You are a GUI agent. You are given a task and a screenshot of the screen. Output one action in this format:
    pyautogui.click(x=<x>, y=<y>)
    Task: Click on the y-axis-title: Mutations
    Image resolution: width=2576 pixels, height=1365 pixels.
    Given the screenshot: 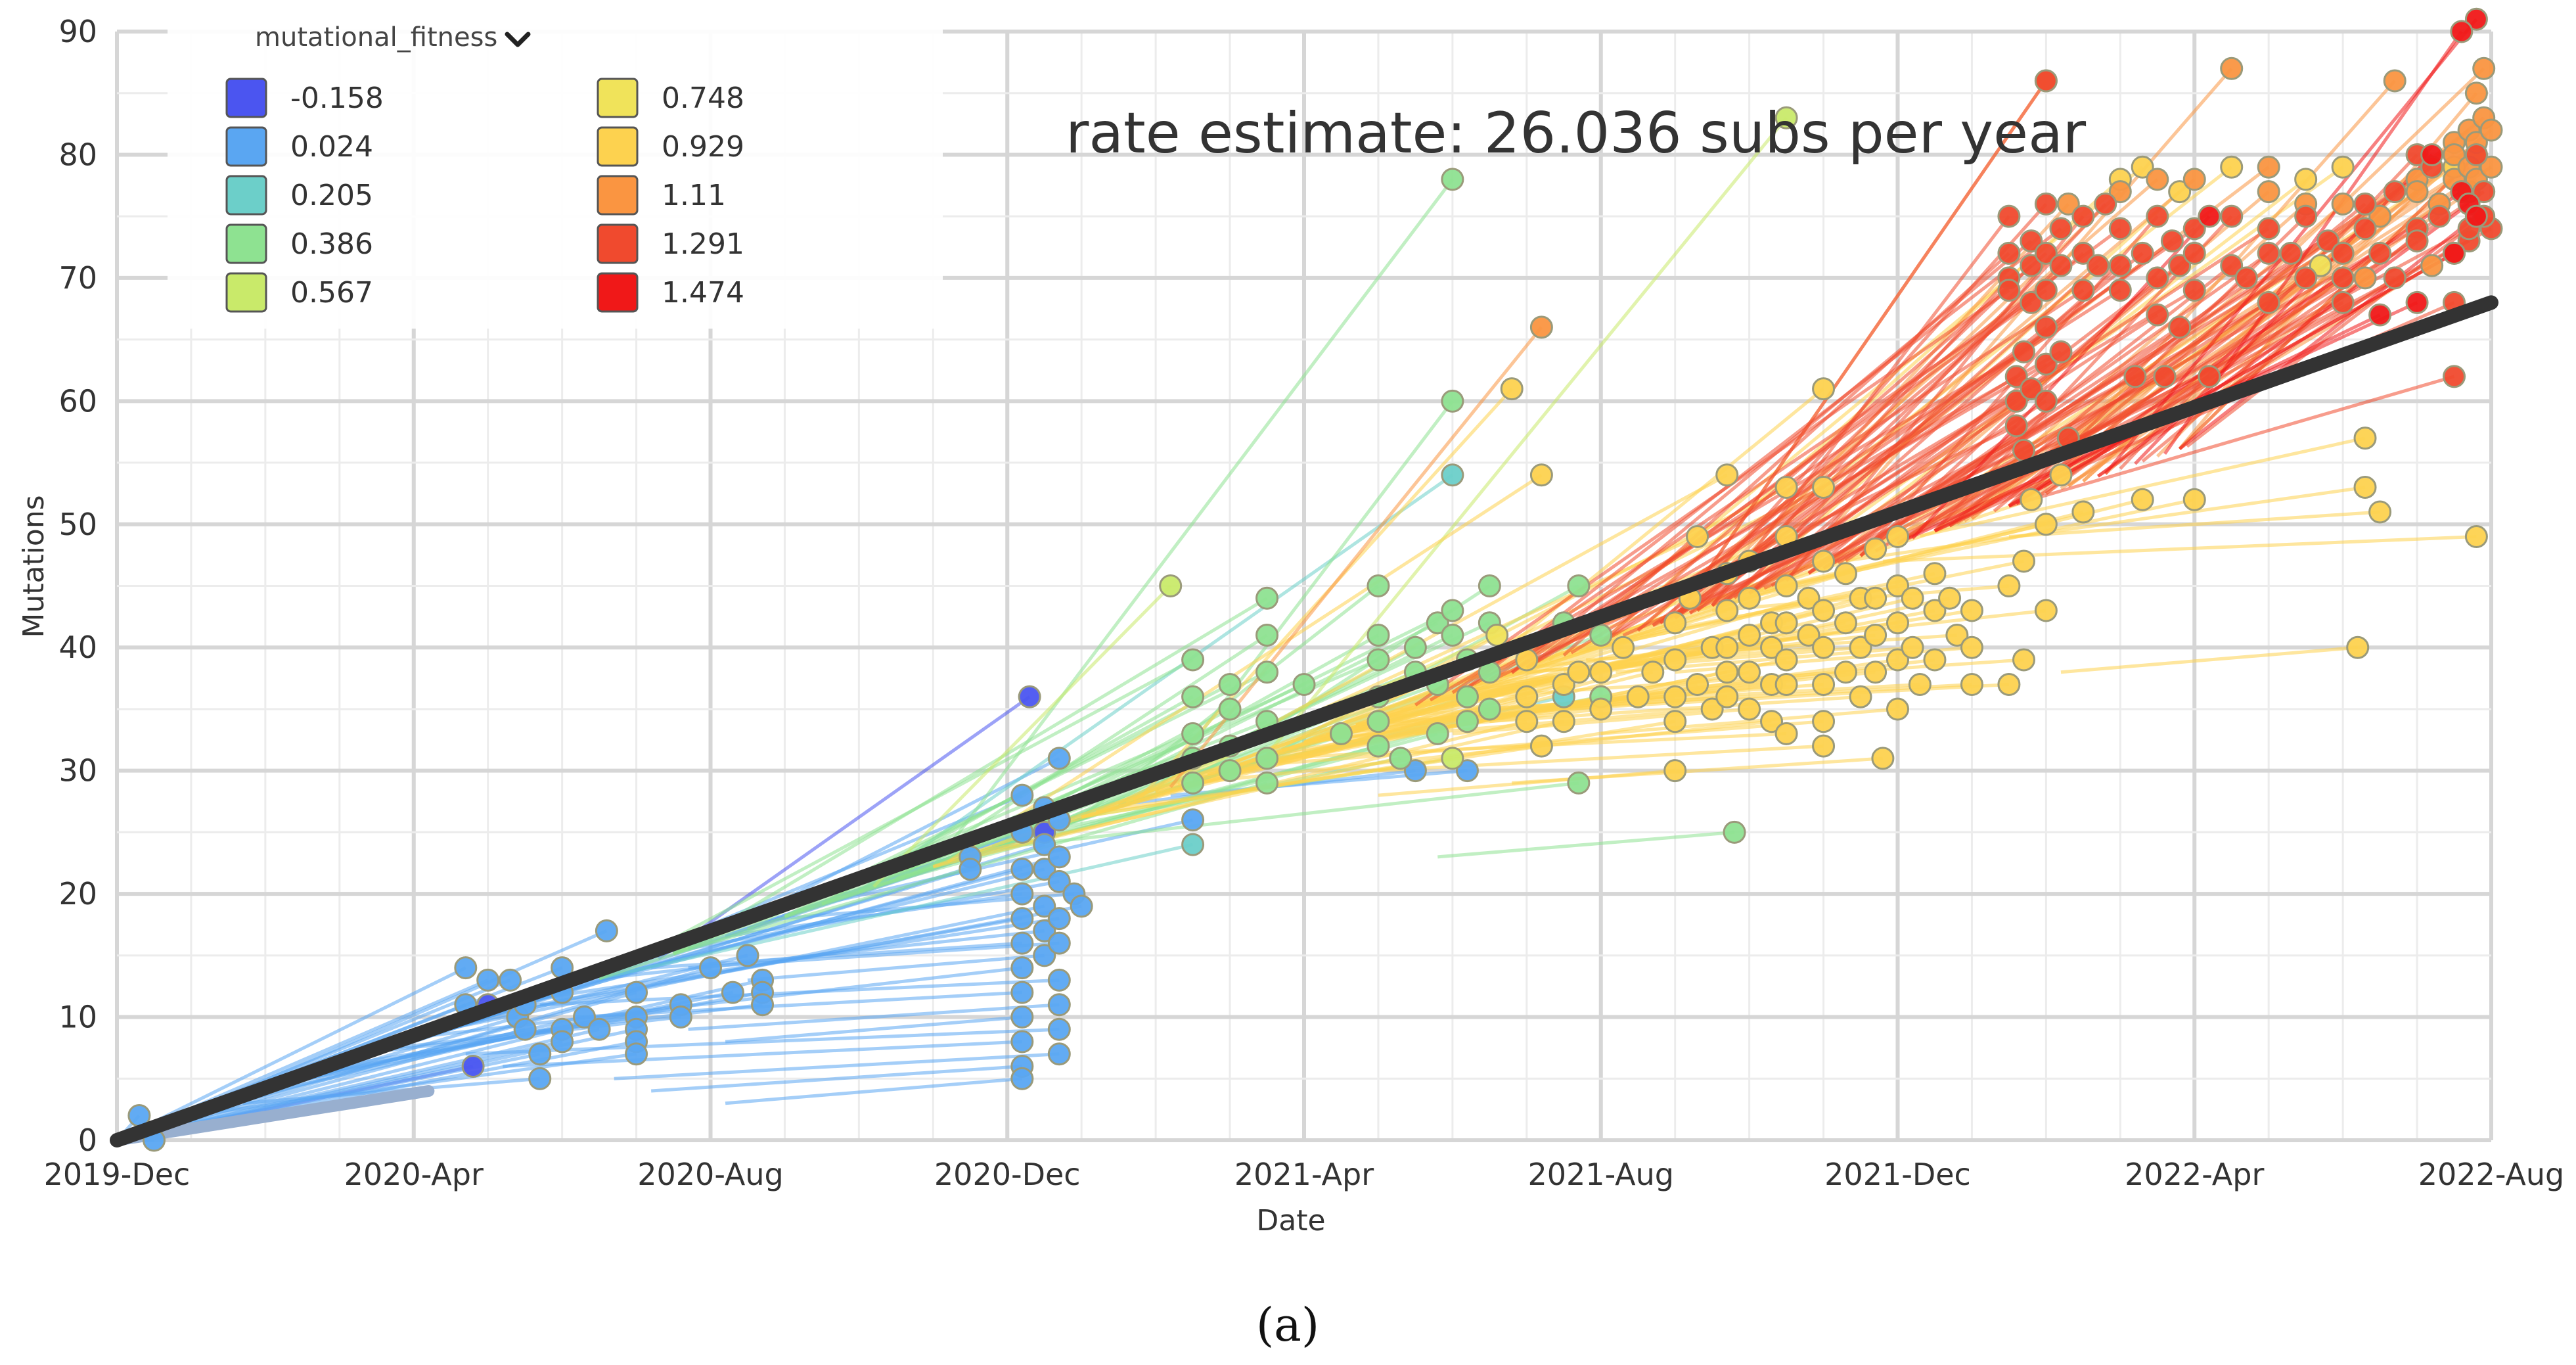 What is the action you would take?
    pyautogui.click(x=34, y=566)
    